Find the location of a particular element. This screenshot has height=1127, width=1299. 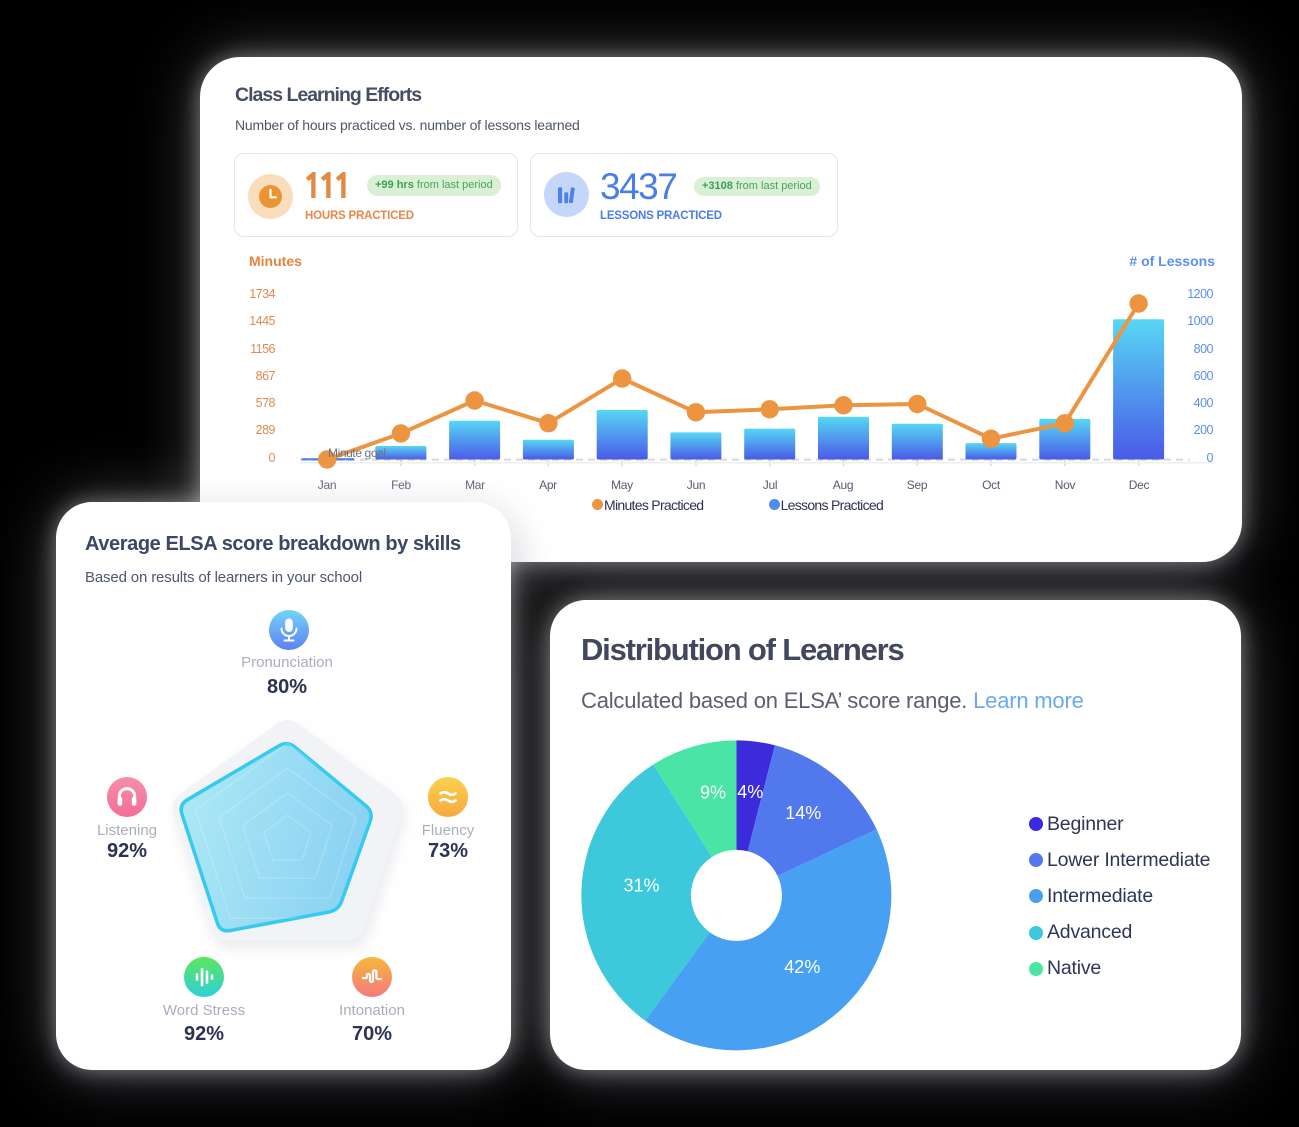

svg-text: 42% is located at coordinates (802, 967).